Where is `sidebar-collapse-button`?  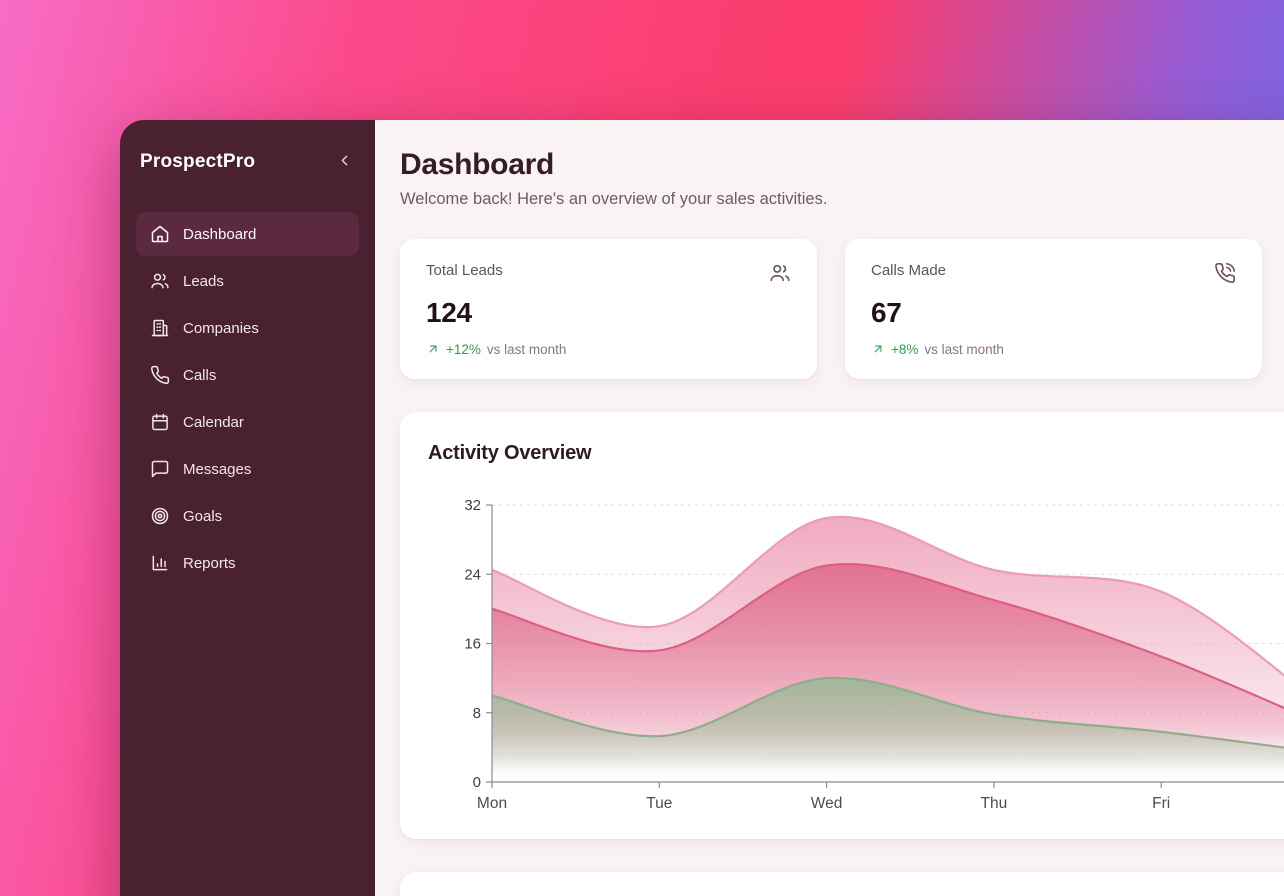
sidebar-collapse-button is located at coordinates (344, 162).